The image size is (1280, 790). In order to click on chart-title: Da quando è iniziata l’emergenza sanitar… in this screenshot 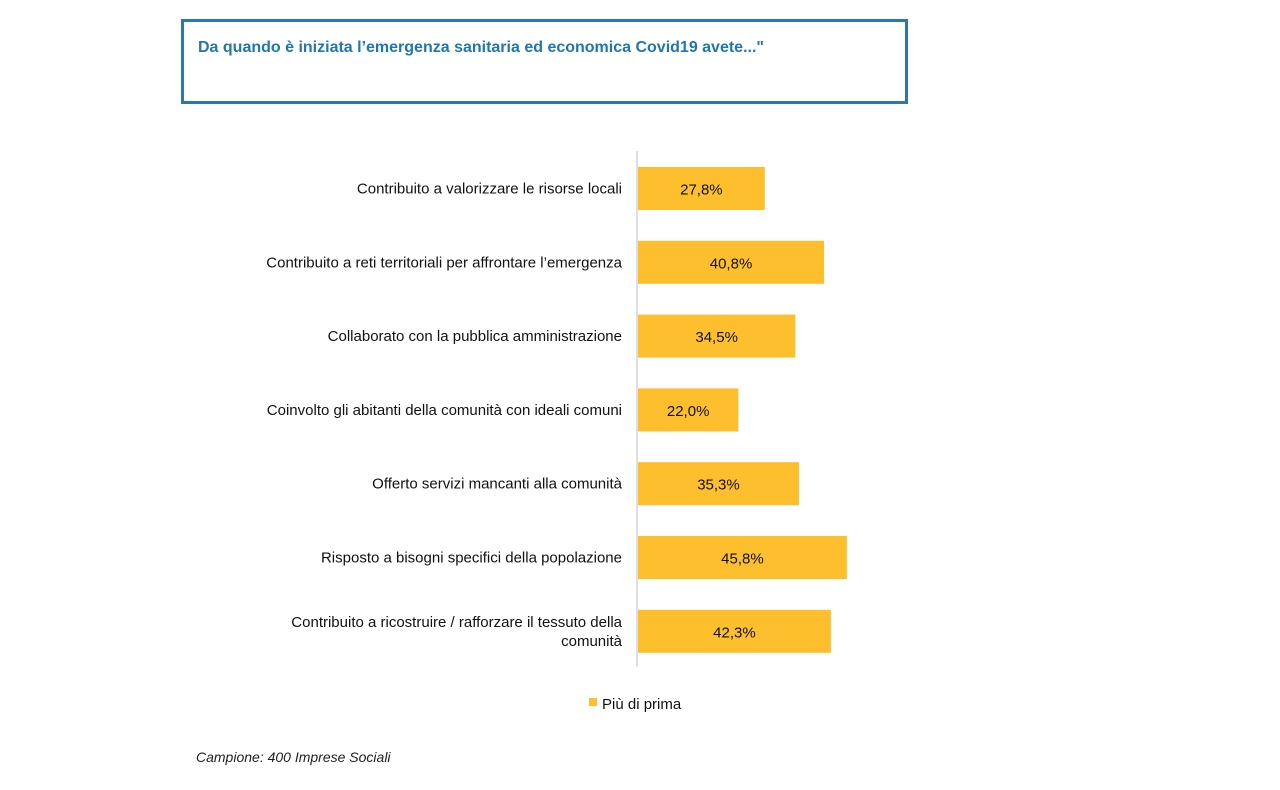, I will do `click(481, 47)`.